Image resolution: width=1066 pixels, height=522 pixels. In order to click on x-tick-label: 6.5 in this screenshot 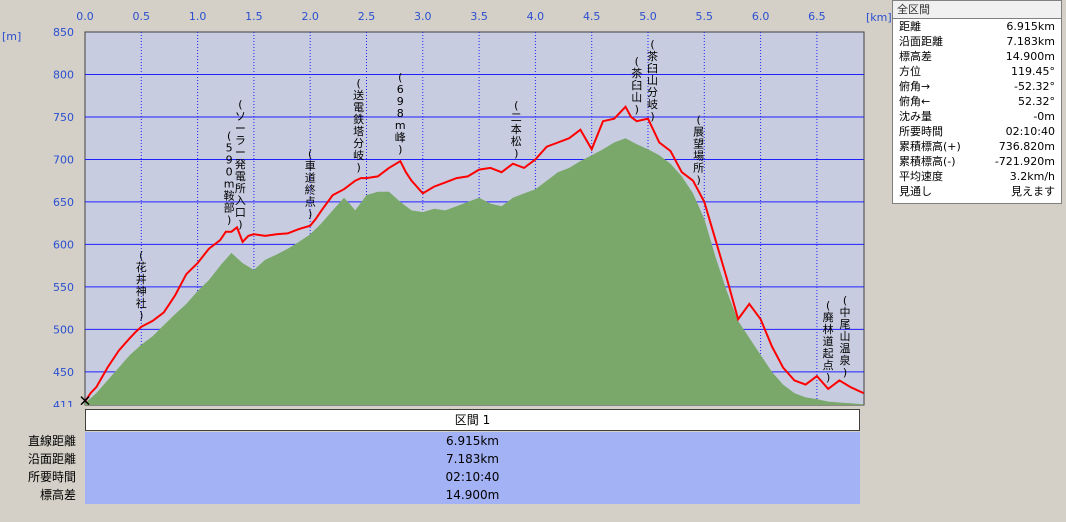, I will do `click(817, 16)`.